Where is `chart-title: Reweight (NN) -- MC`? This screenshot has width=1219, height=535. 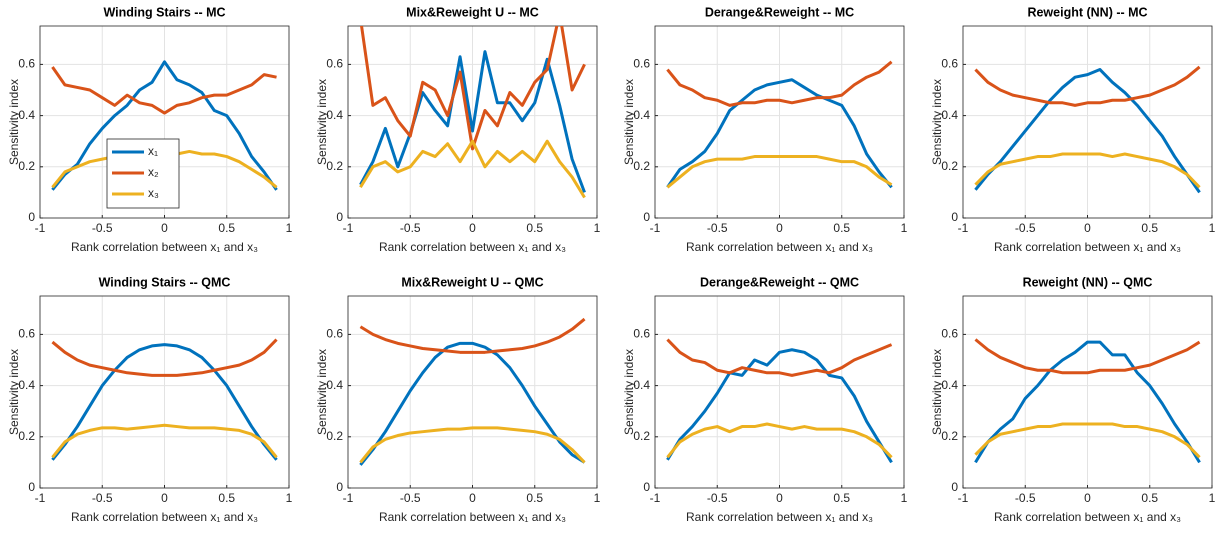
chart-title: Reweight (NN) -- MC is located at coordinates (1087, 12).